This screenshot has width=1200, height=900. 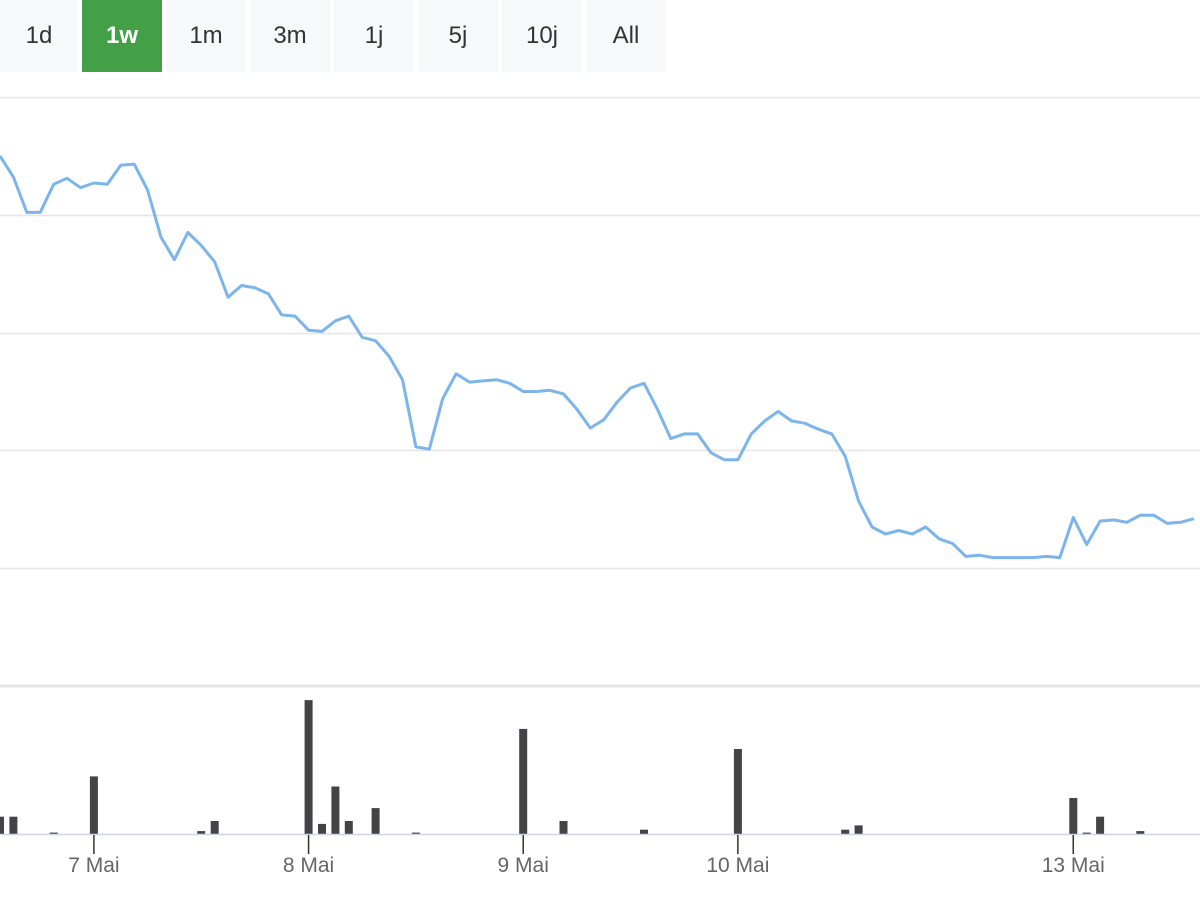 What do you see at coordinates (206, 36) in the screenshot?
I see `range-button-1m: 1m` at bounding box center [206, 36].